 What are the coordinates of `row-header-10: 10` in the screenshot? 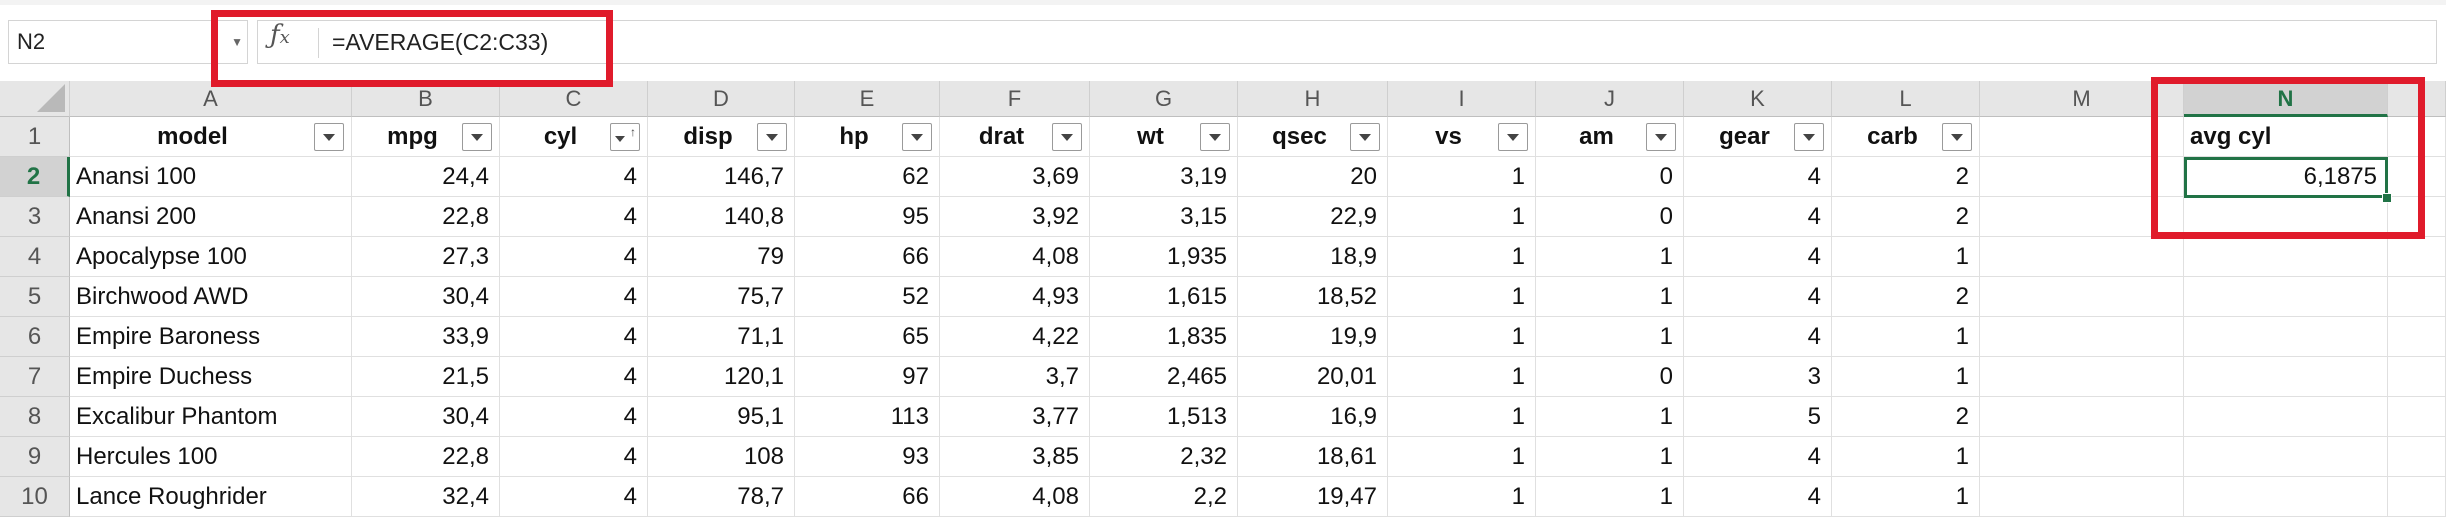 It's located at (35, 497).